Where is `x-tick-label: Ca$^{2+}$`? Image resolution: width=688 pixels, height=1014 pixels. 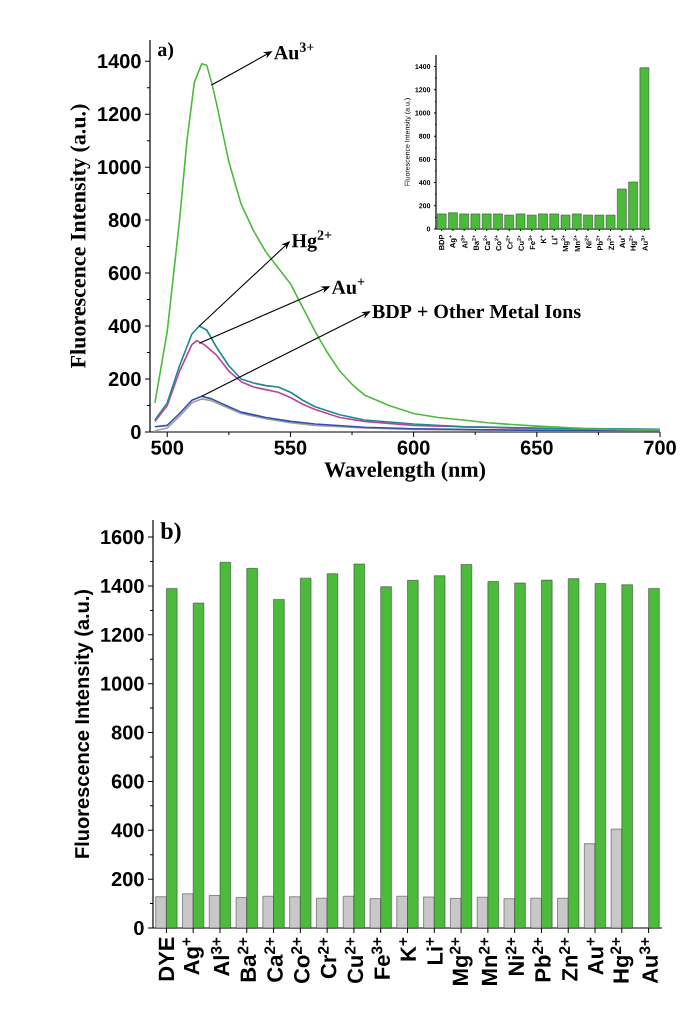
x-tick-label: Ca$^{2+}$ is located at coordinates (273, 959).